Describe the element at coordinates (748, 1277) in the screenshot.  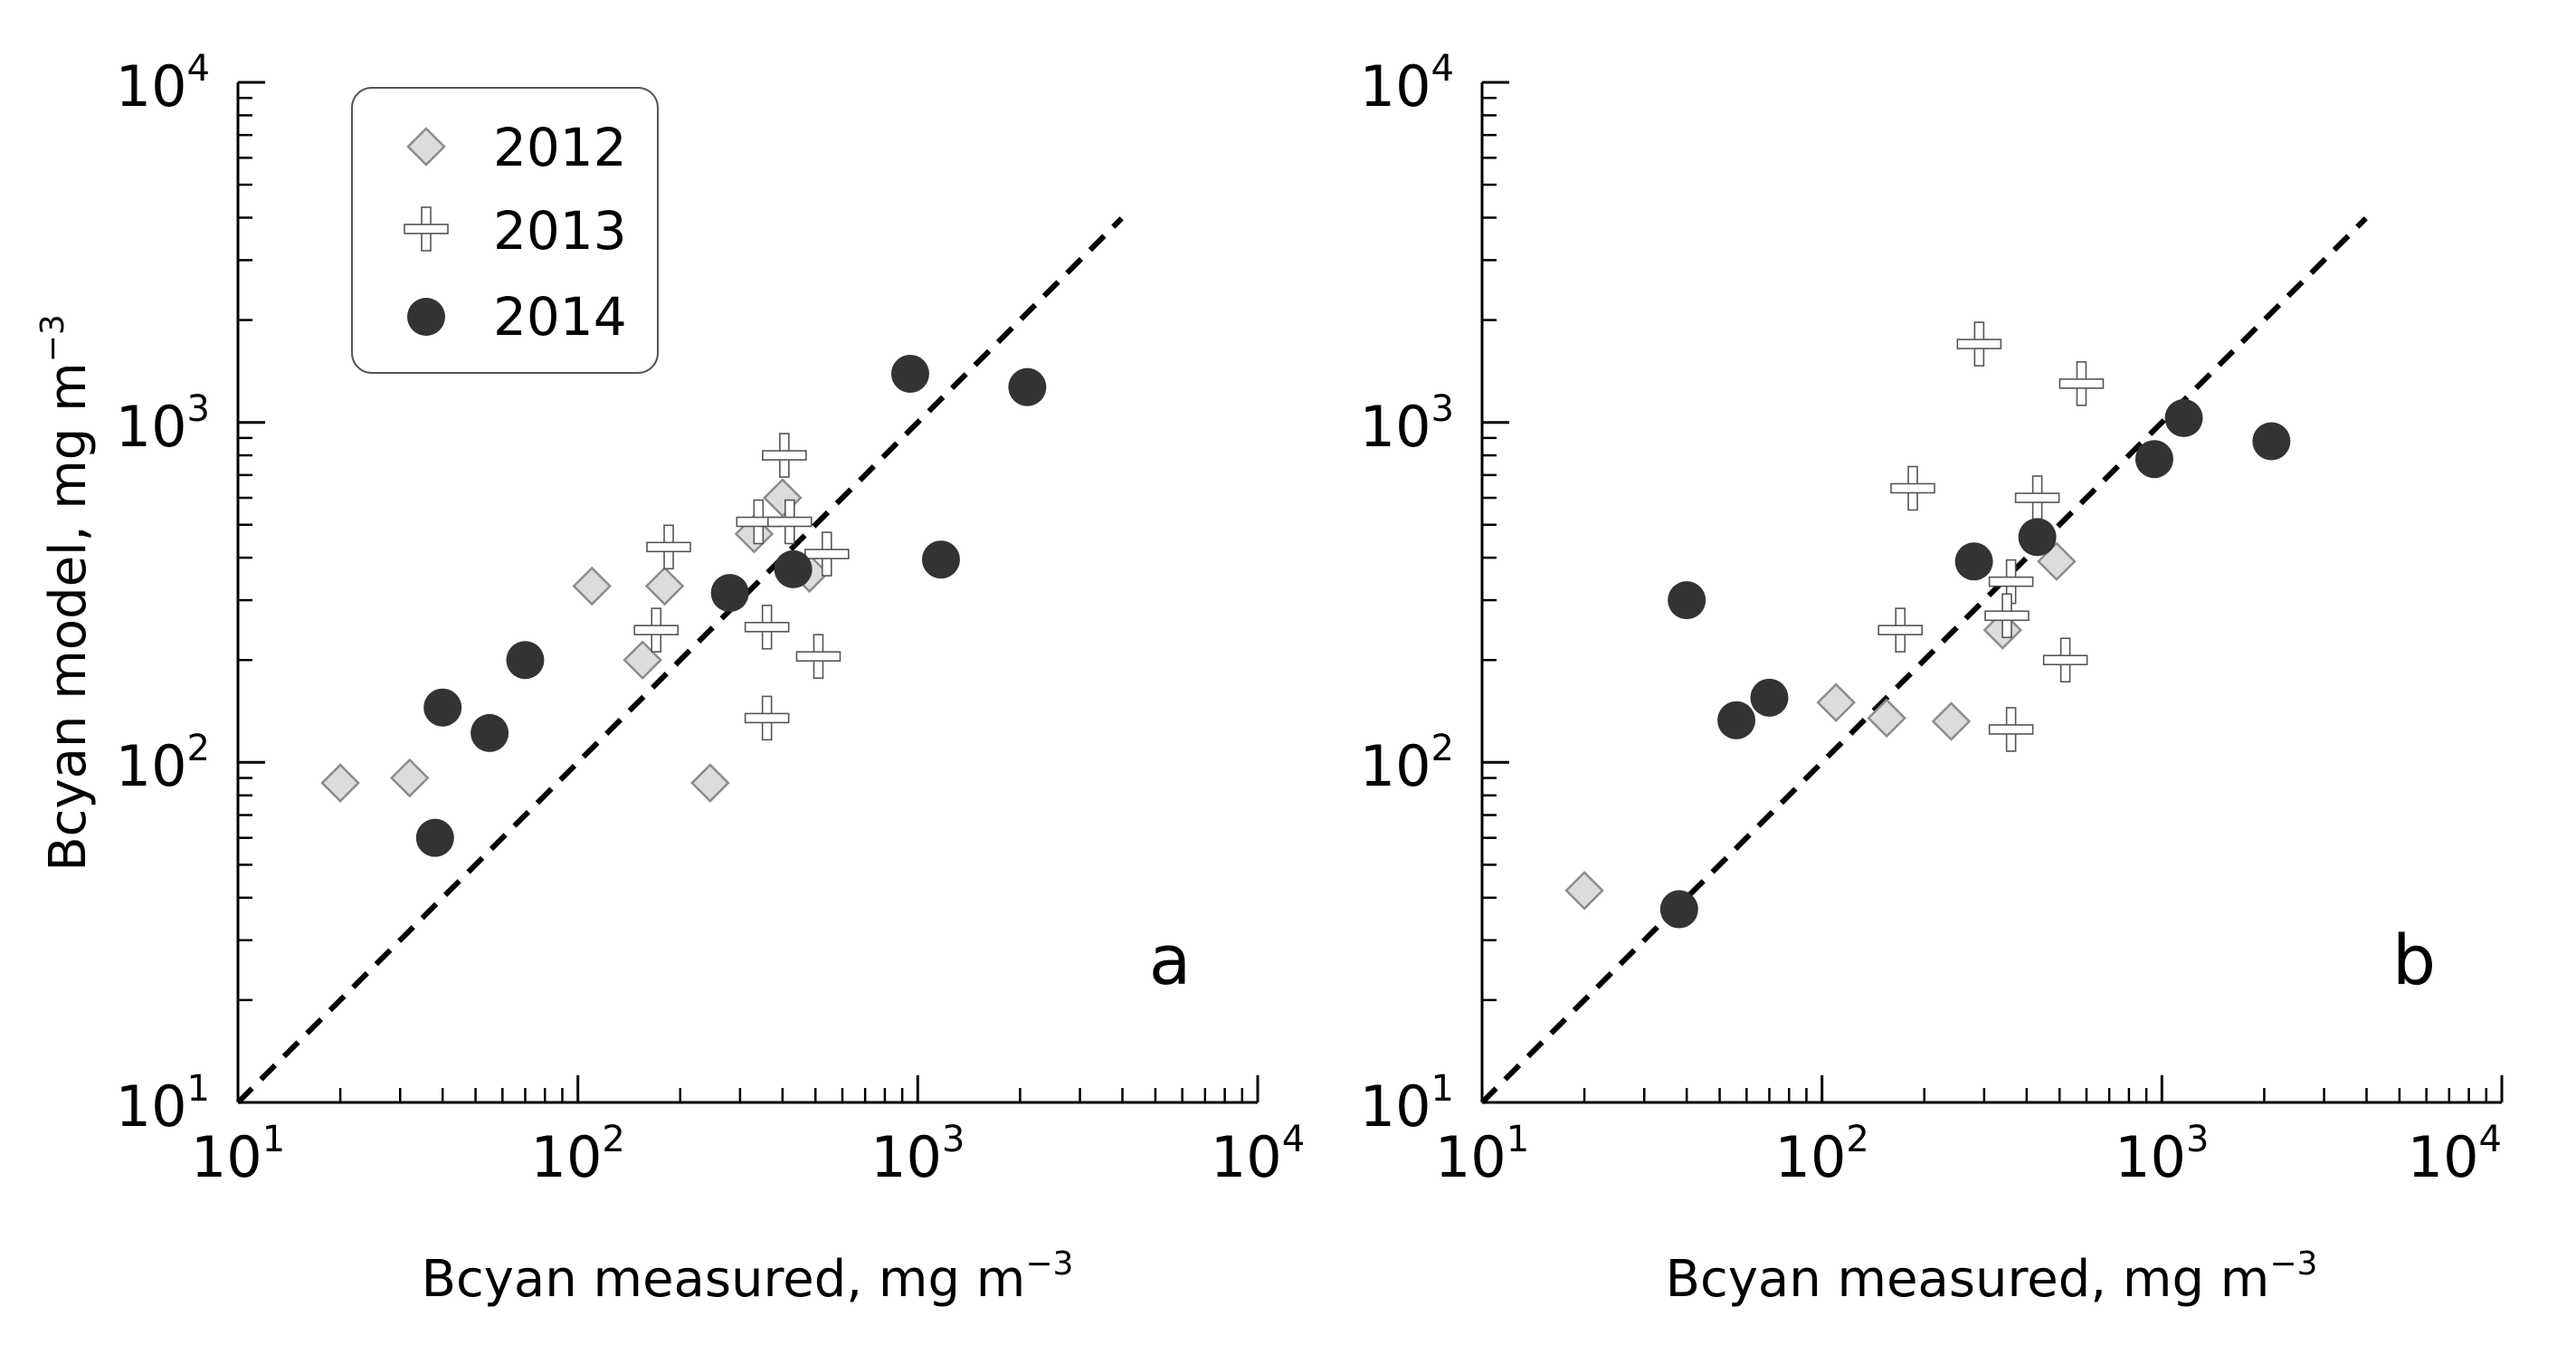
I see `panel-a-x-axis-title: Bcyan measured, mg m−3` at that location.